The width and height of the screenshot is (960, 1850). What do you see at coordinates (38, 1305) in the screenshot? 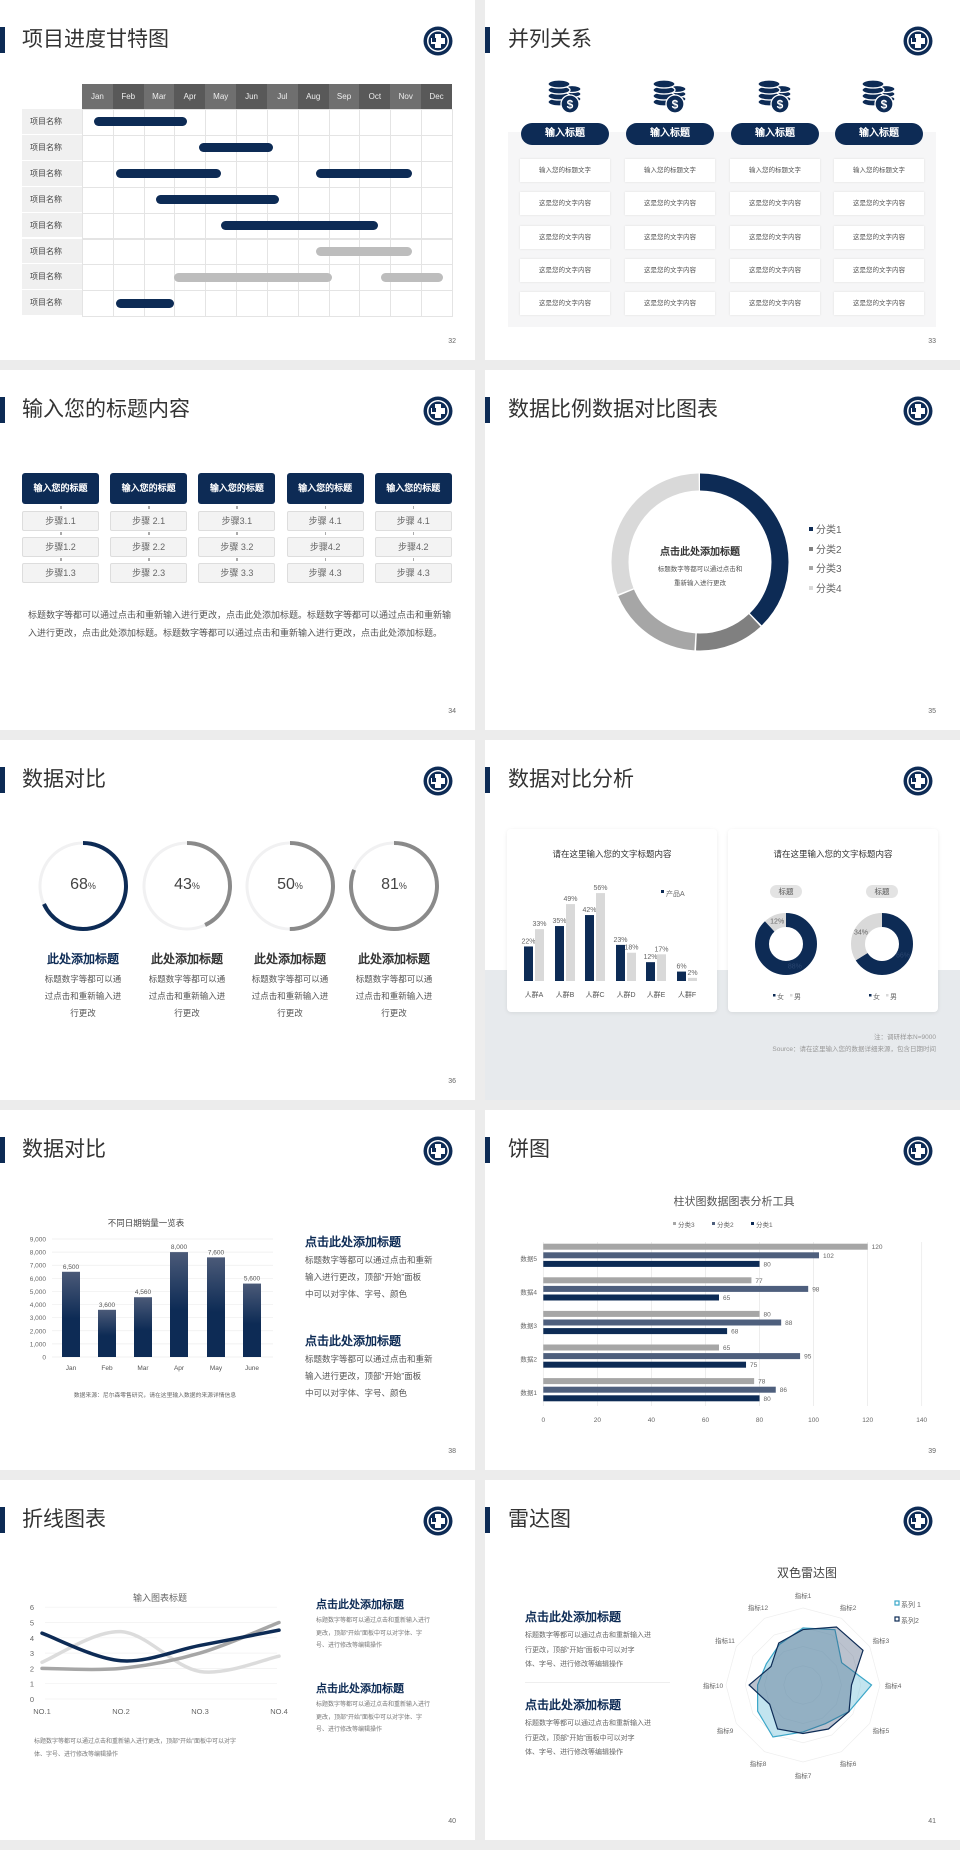
I see `y-tick-label: 4,000` at bounding box center [38, 1305].